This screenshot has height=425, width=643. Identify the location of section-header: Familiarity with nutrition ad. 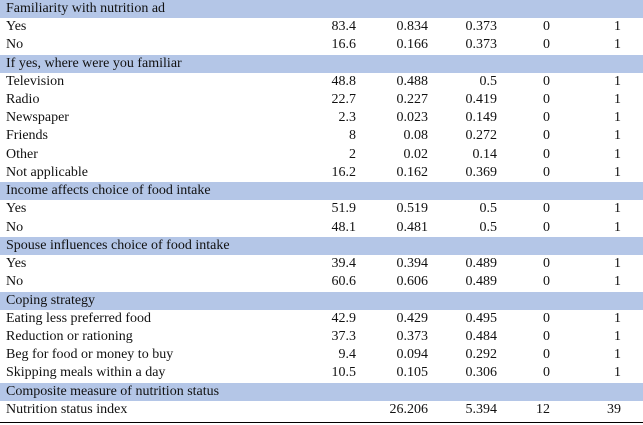
(321, 9).